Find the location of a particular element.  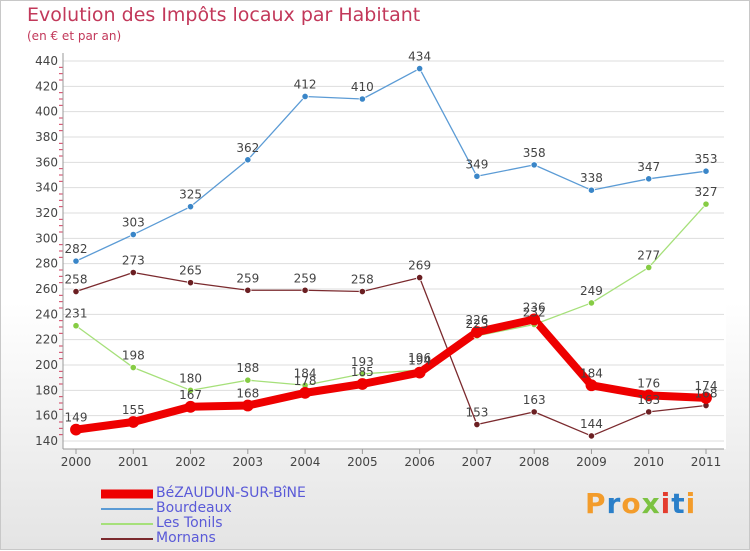

y-tick-label: 260 is located at coordinates (46, 289).